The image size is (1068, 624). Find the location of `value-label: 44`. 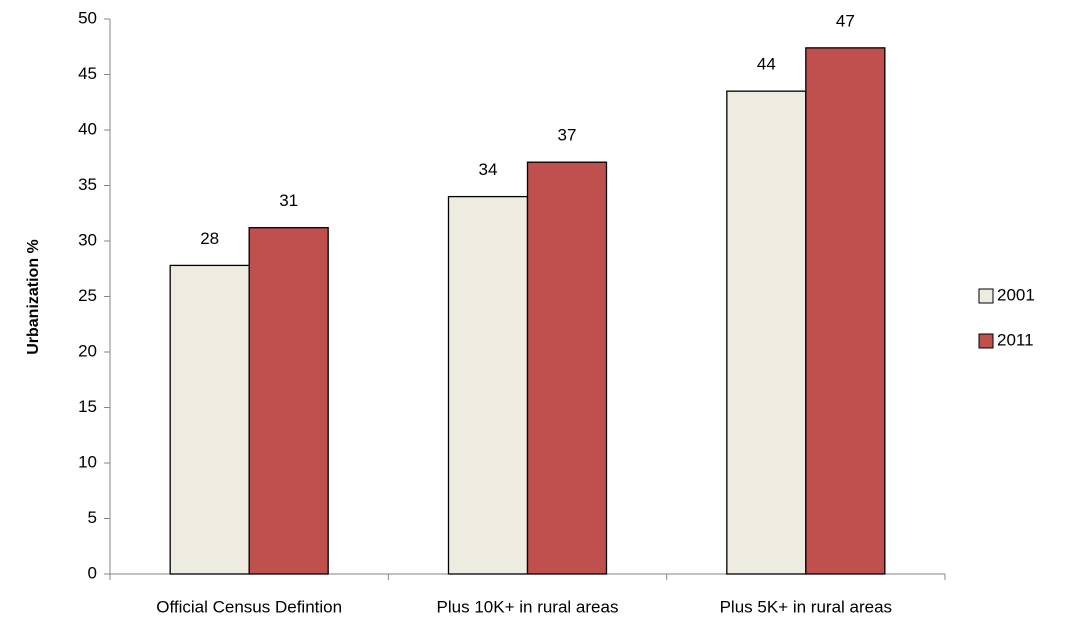

value-label: 44 is located at coordinates (766, 64).